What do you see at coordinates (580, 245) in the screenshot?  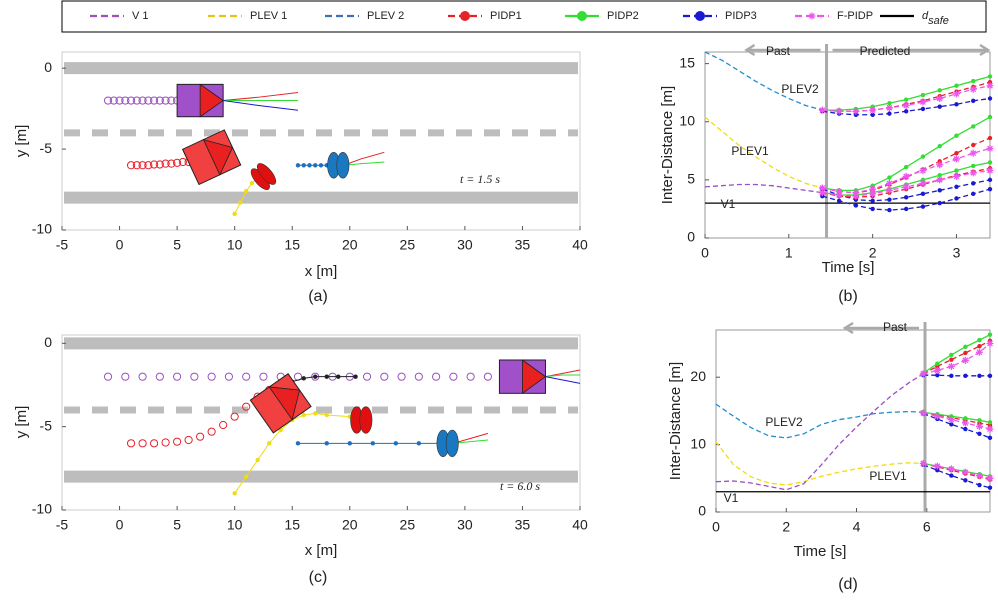 I see `x-tick-label: 40` at bounding box center [580, 245].